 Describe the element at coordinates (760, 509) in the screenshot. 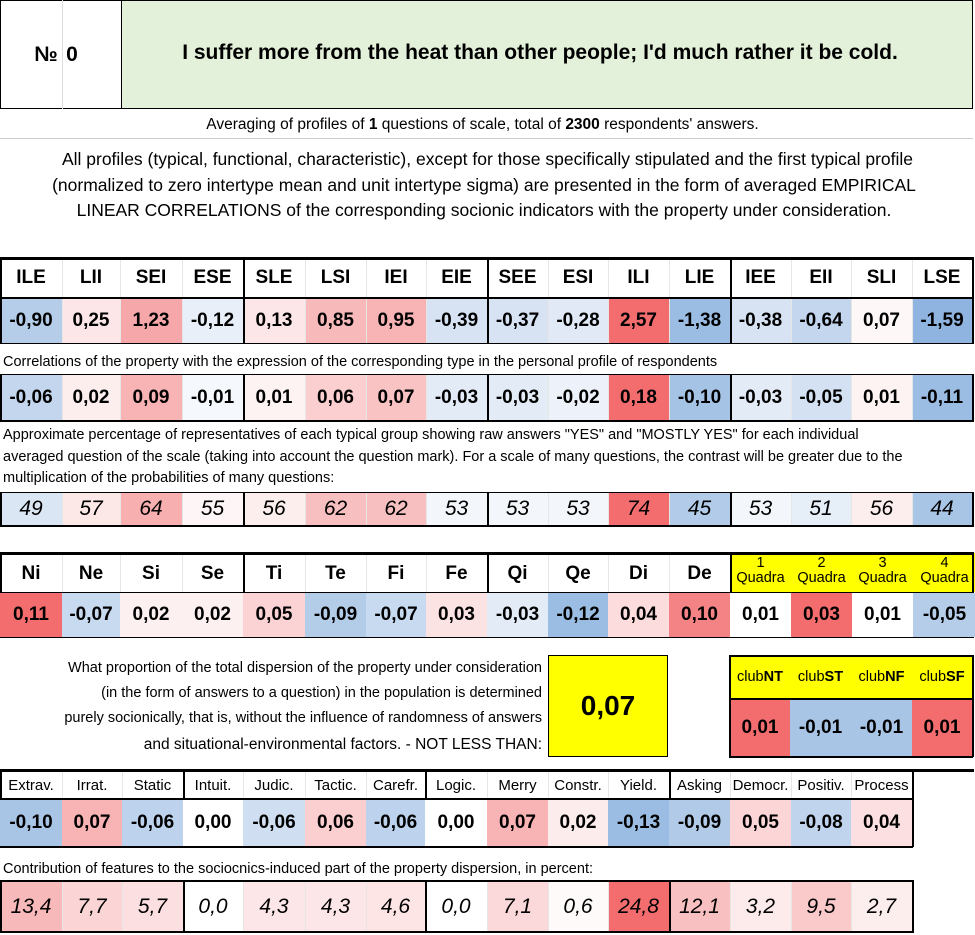

I see `type-percent-12: 53` at that location.